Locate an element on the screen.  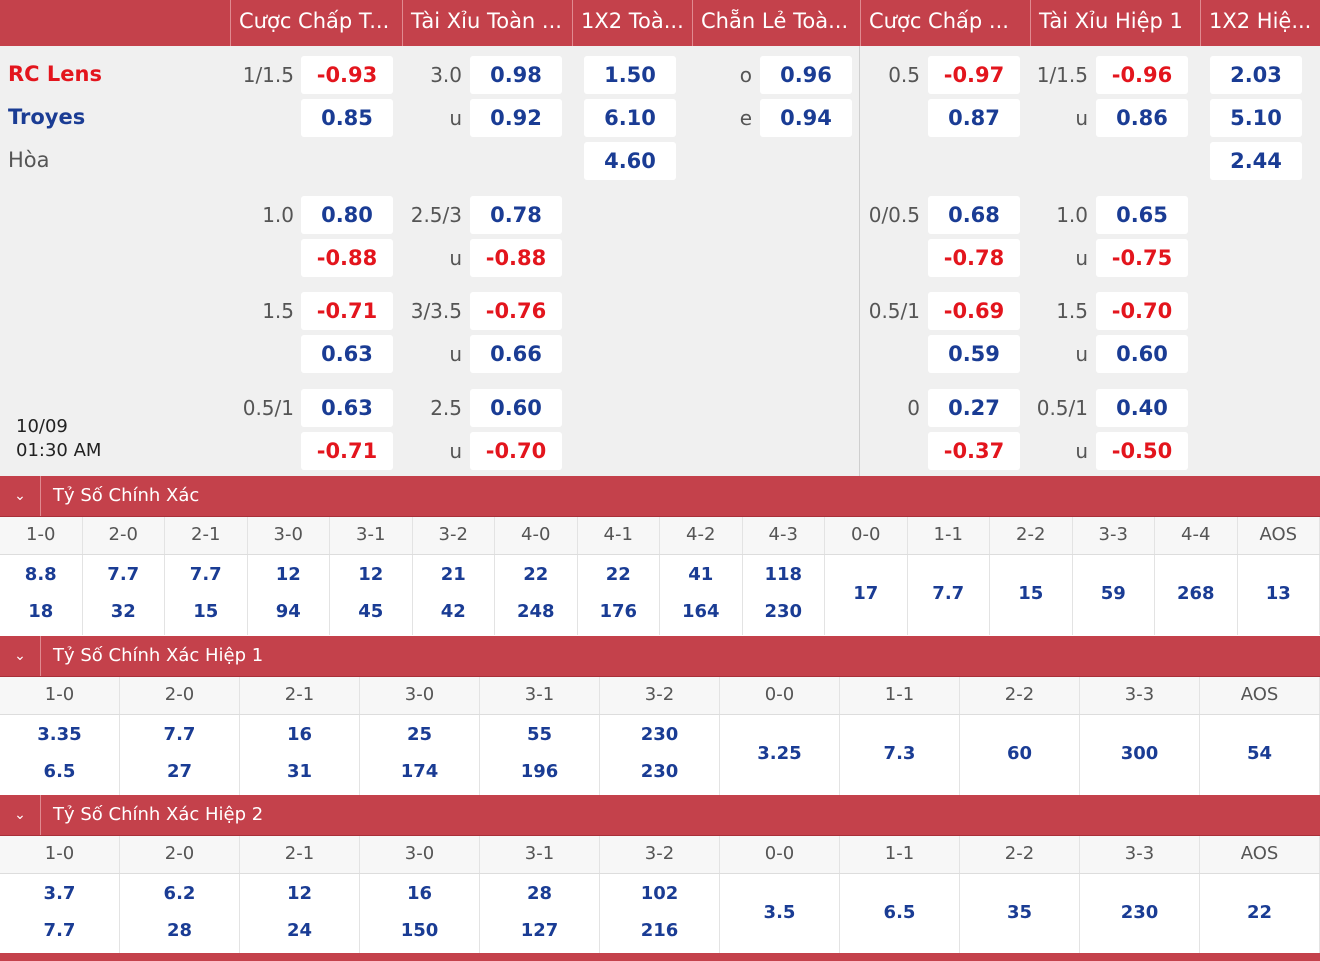
odds-button: -0.97 is located at coordinates (974, 75).